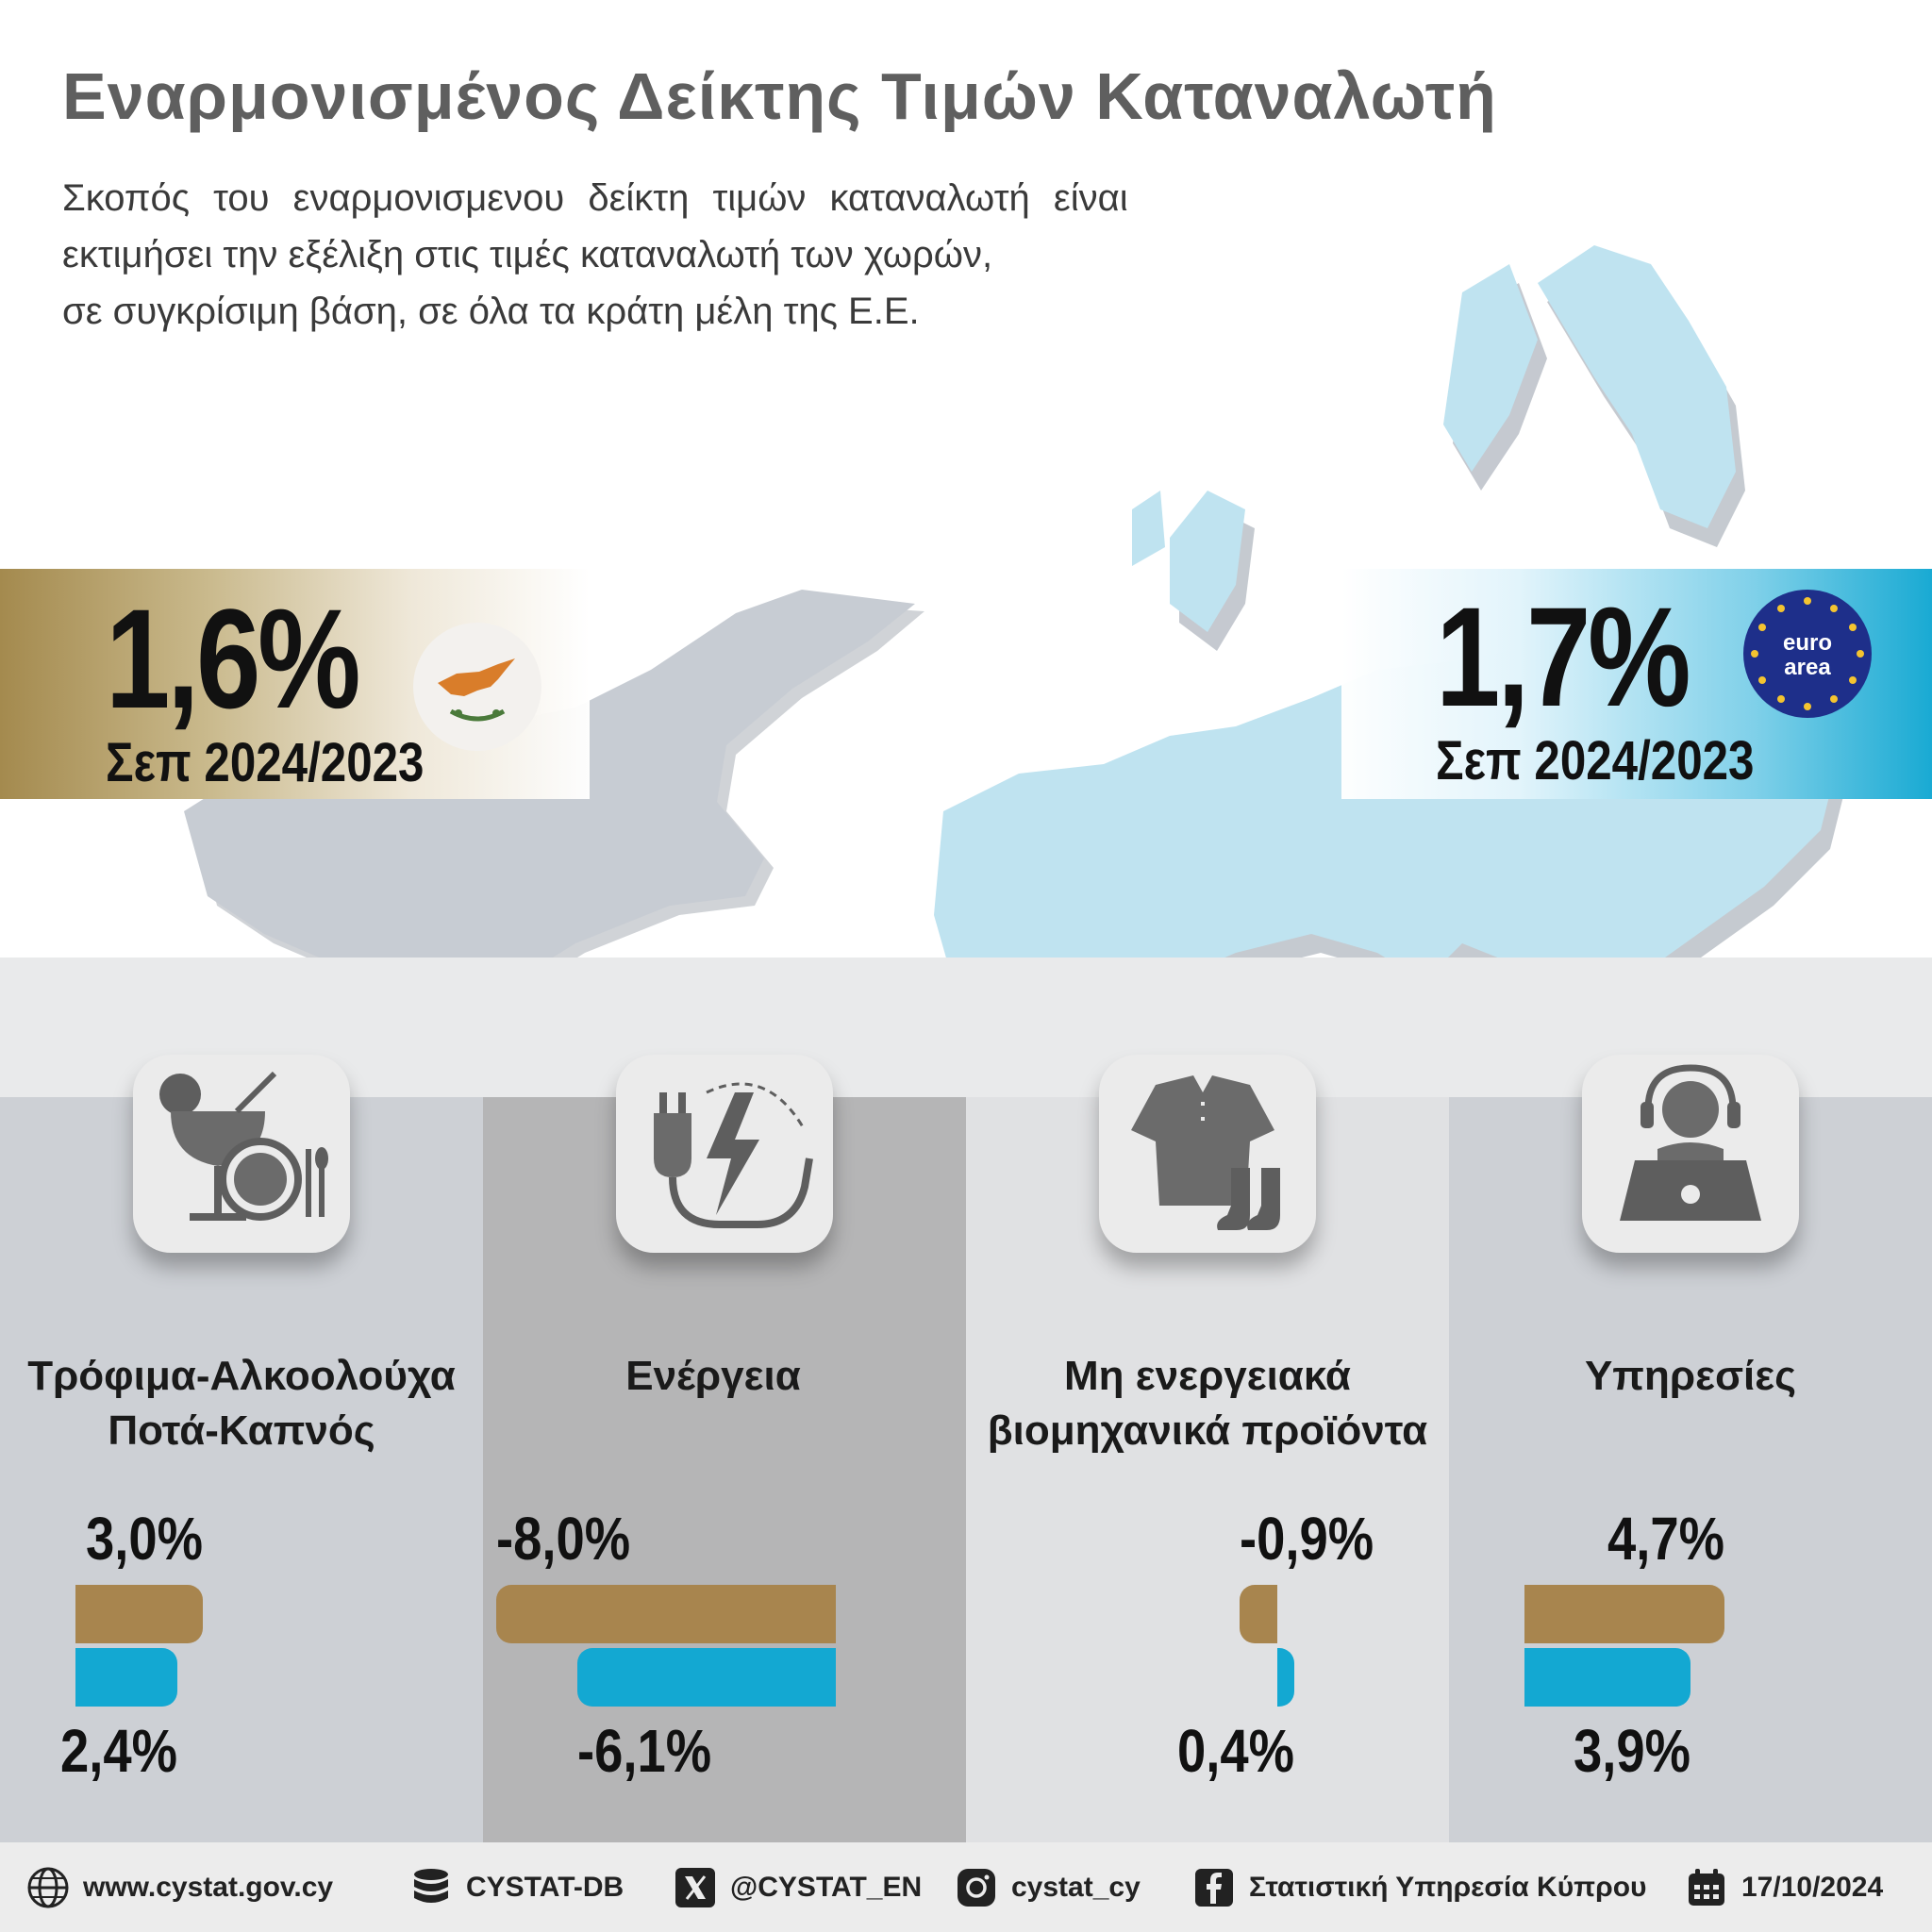 Image resolution: width=1932 pixels, height=1932 pixels. I want to click on value-label-euro-area-1: -6,1%, so click(643, 1751).